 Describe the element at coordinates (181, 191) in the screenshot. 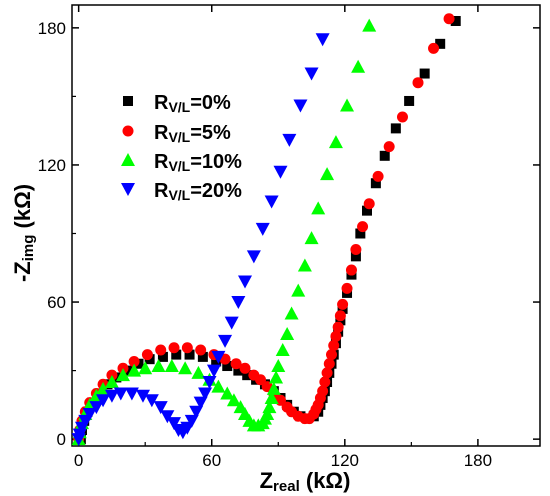

I see `legend-item-3: RV/L=20%` at that location.